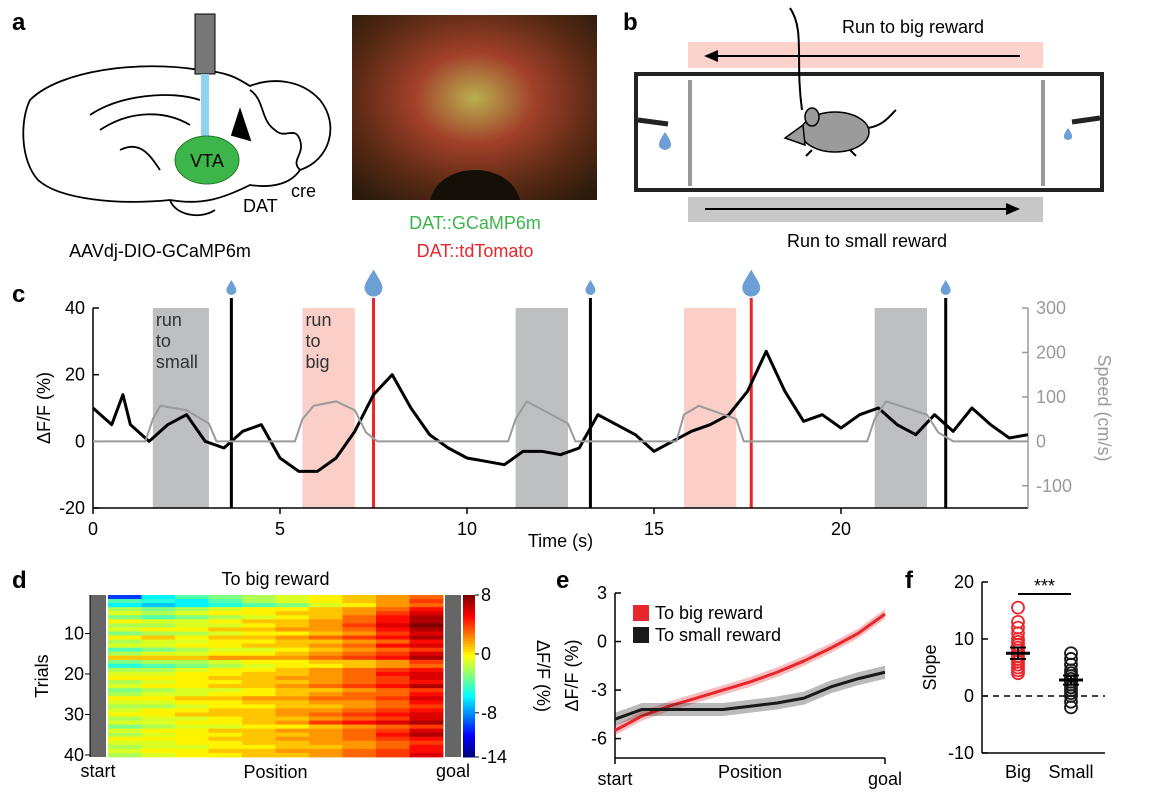 The height and width of the screenshot is (799, 1155). What do you see at coordinates (260, 206) in the screenshot?
I see `line-label: DAT` at bounding box center [260, 206].